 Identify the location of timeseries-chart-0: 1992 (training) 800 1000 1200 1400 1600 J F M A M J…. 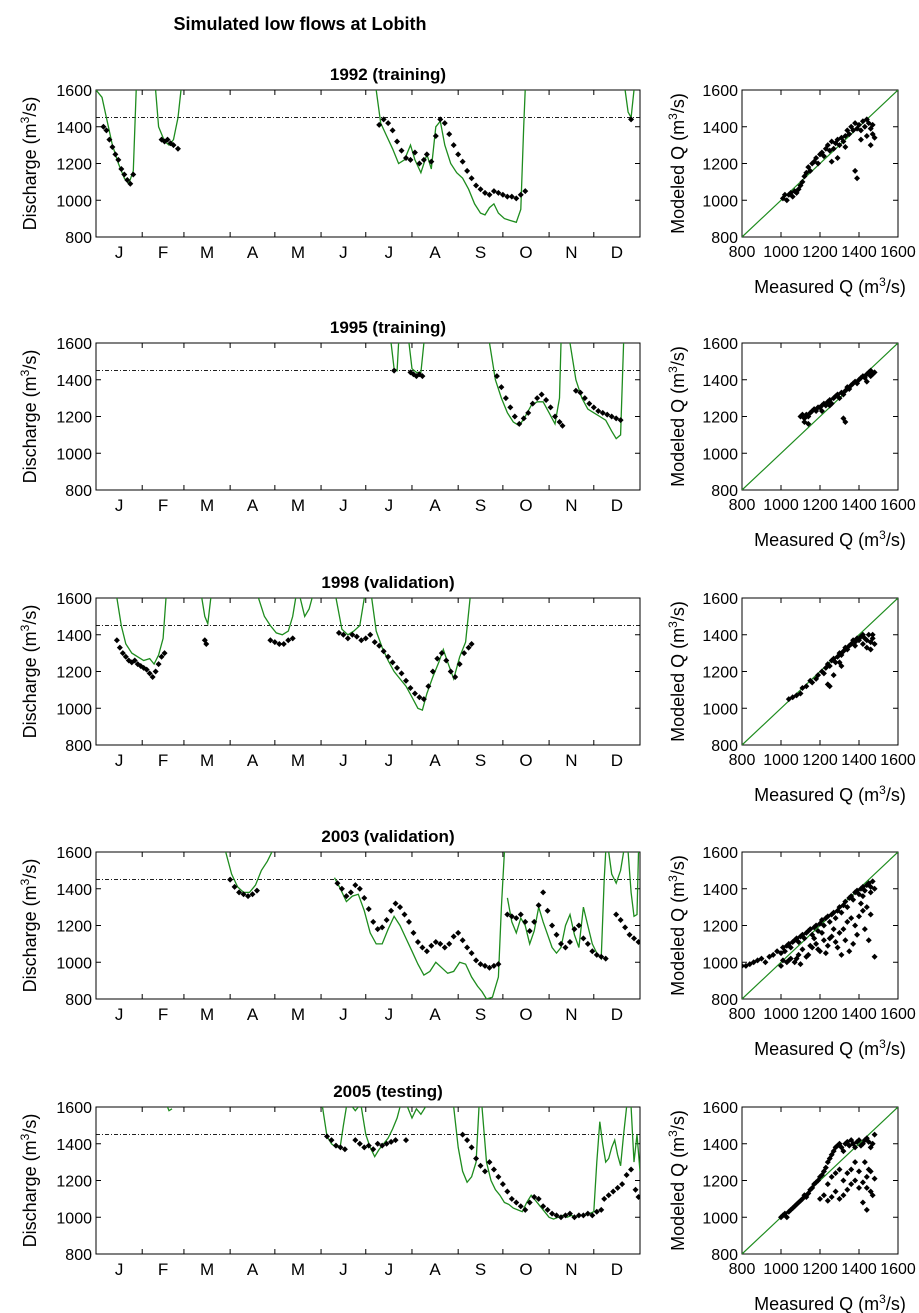
(329, 163).